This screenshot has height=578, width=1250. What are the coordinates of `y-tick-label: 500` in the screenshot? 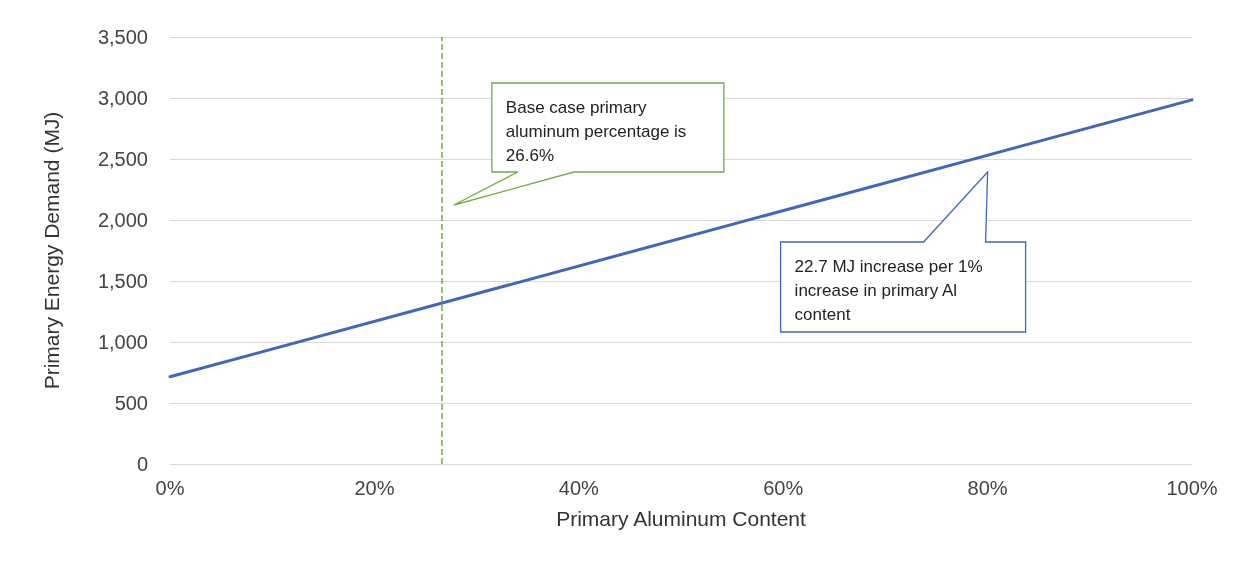 It's located at (131, 403).